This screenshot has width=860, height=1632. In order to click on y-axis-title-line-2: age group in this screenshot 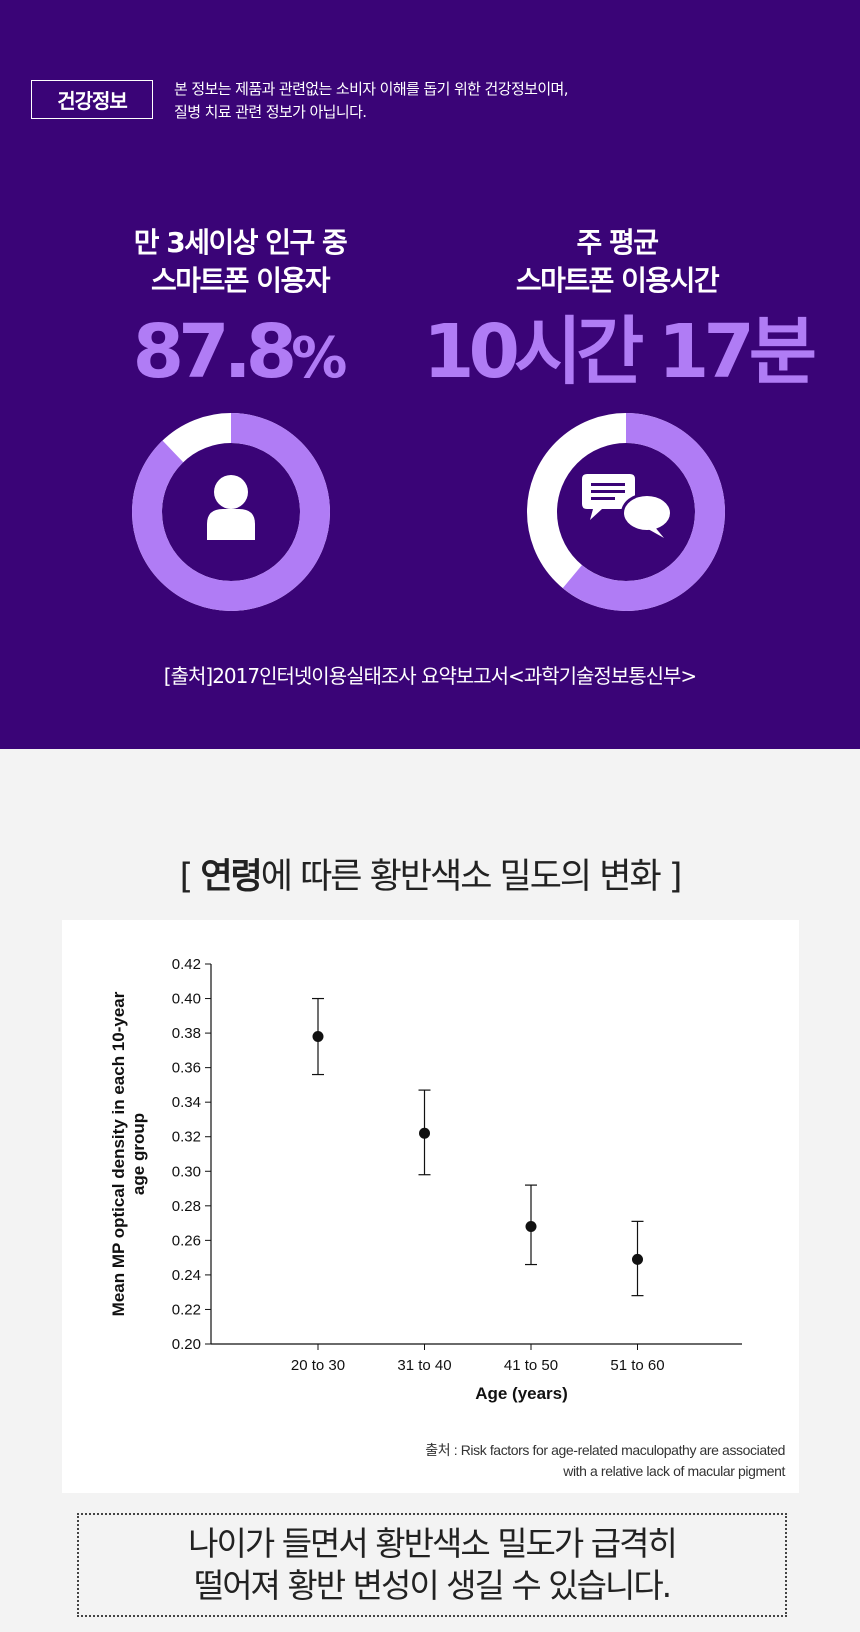, I will do `click(138, 1154)`.